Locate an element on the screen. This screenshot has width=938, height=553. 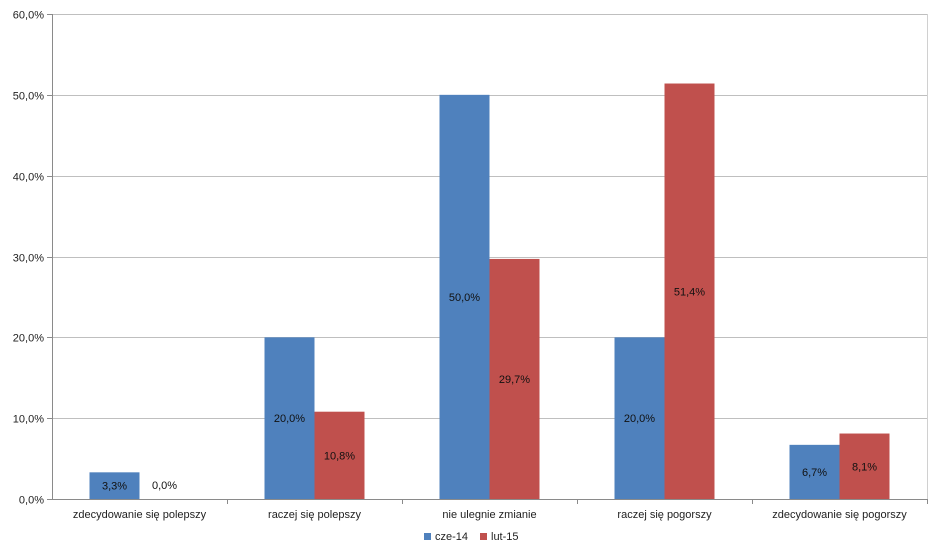
x-category-label: nie ulegnie zmianie is located at coordinates (489, 515).